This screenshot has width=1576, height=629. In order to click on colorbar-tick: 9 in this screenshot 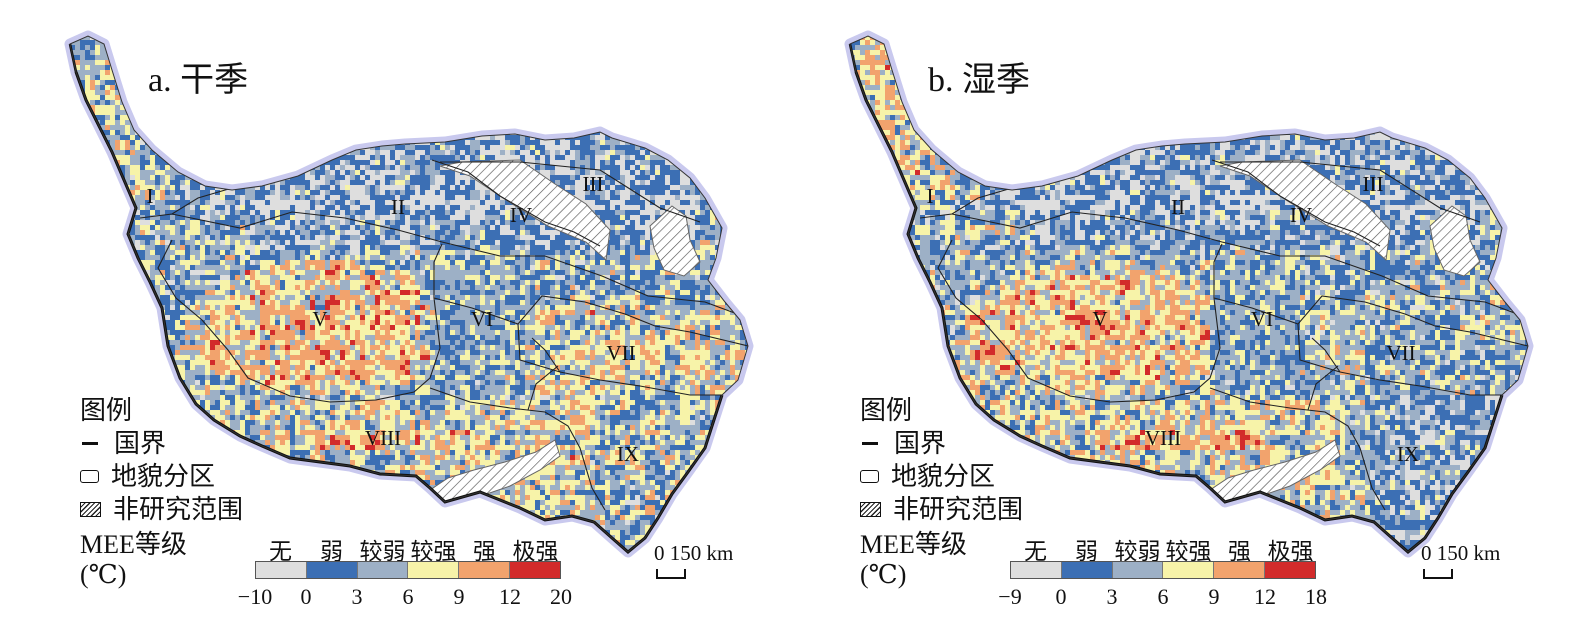, I will do `click(1214, 597)`.